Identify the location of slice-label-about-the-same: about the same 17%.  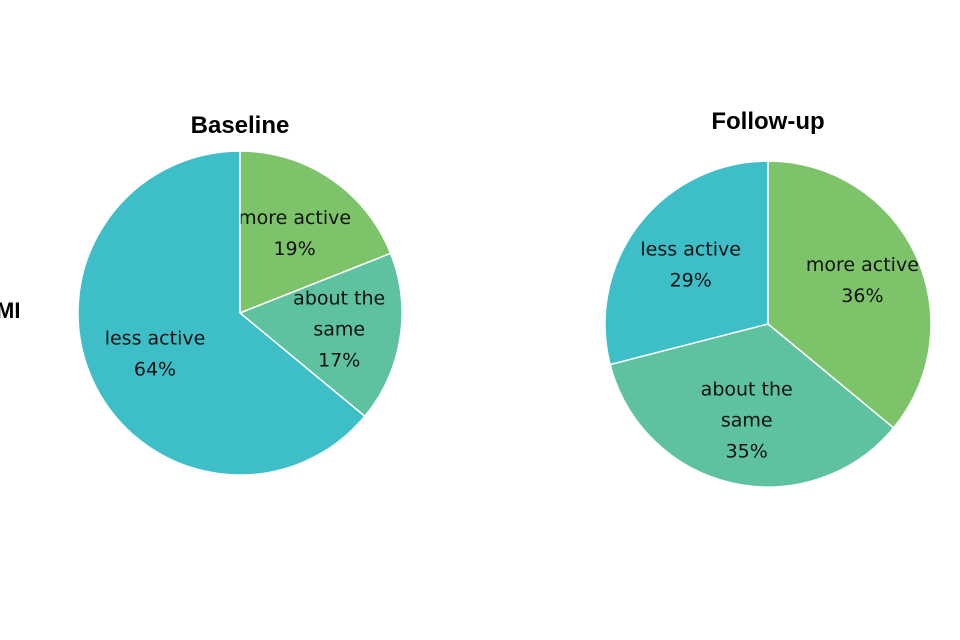
(339, 330).